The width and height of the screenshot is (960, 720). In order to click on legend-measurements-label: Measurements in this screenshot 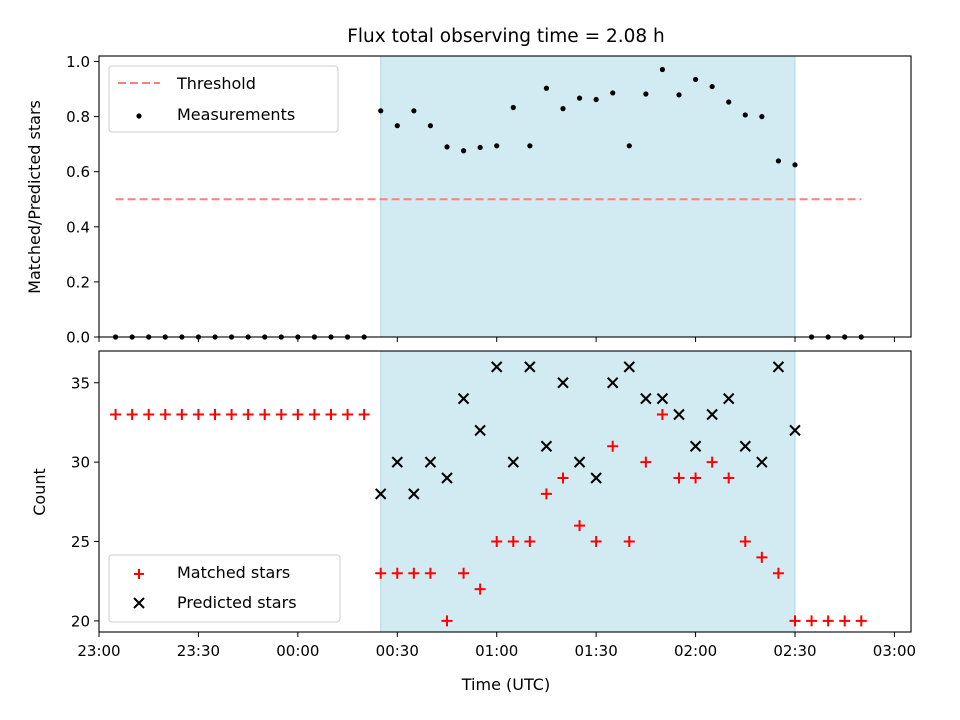, I will do `click(236, 114)`.